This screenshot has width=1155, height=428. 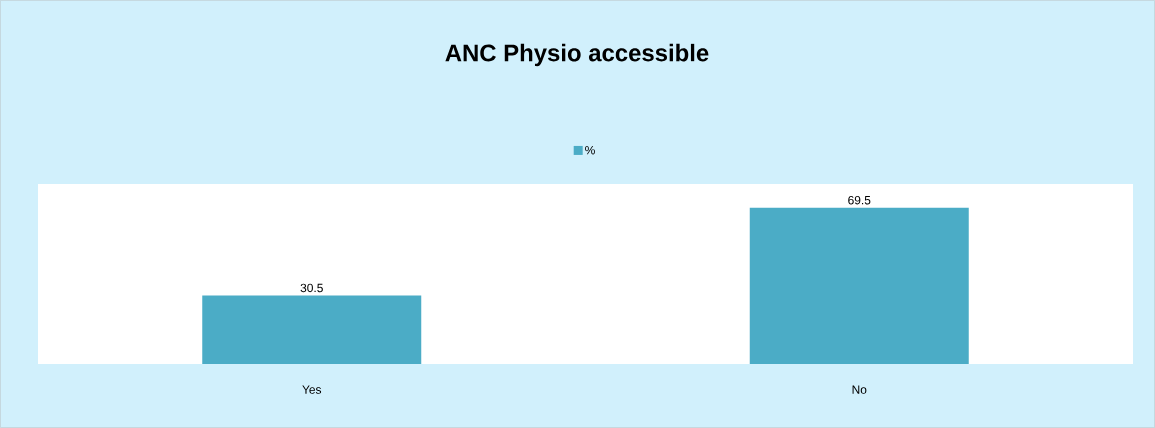 I want to click on x-tick-label: No, so click(x=859, y=389).